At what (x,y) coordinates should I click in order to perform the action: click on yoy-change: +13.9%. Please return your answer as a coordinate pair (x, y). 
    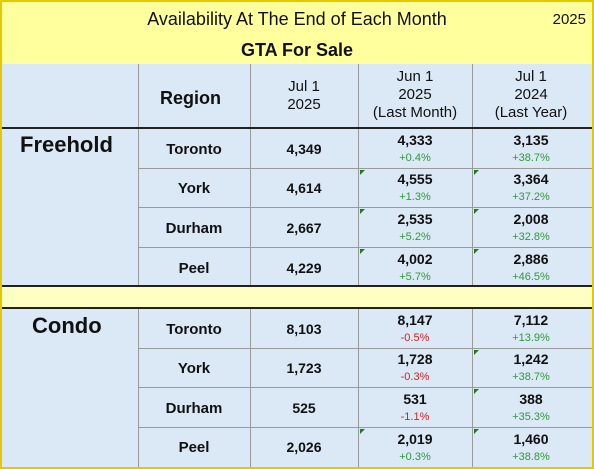
    Looking at the image, I should click on (531, 338).